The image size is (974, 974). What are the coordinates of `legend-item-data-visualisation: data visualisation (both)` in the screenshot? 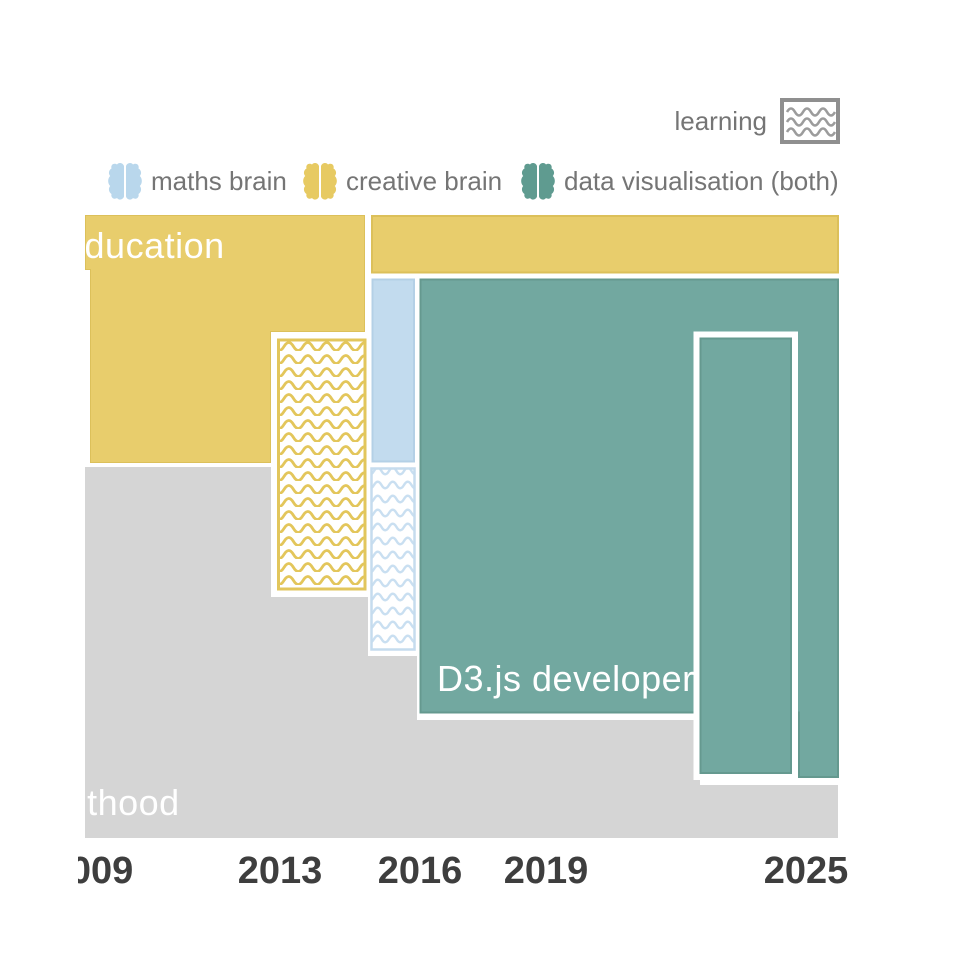 It's located at (680, 181).